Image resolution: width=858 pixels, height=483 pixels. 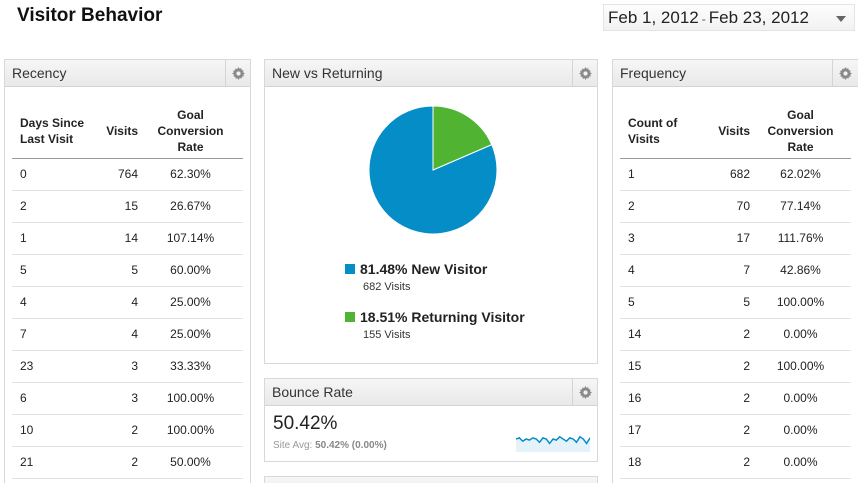 What do you see at coordinates (56, 462) in the screenshot?
I see `table-cell: 21` at bounding box center [56, 462].